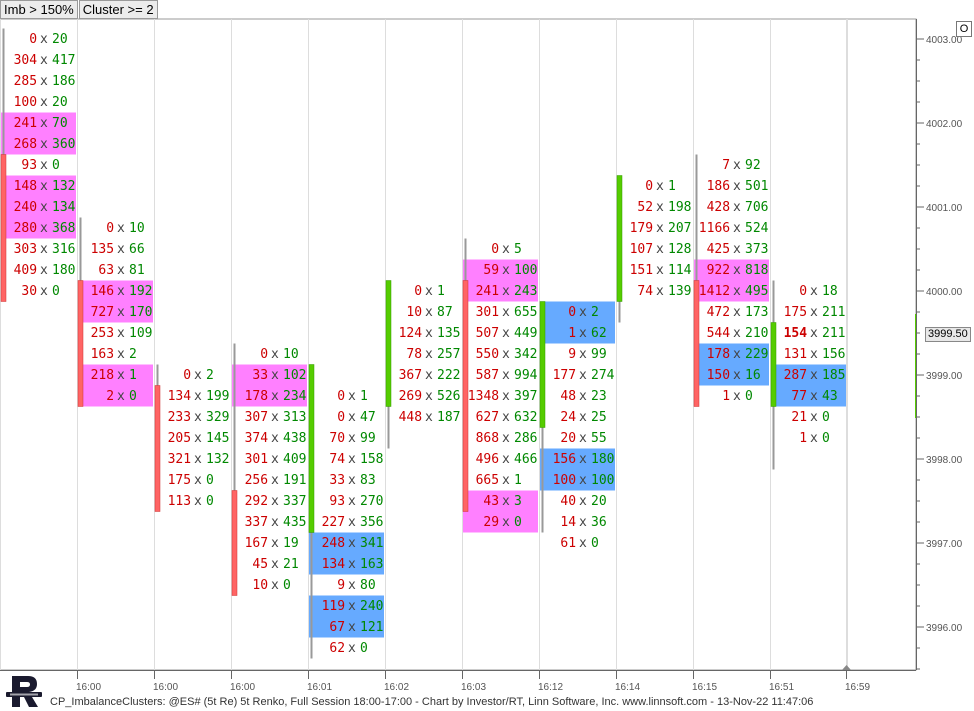  Describe the element at coordinates (507, 459) in the screenshot. I see `bid-ask-row: 496 x 466` at that location.